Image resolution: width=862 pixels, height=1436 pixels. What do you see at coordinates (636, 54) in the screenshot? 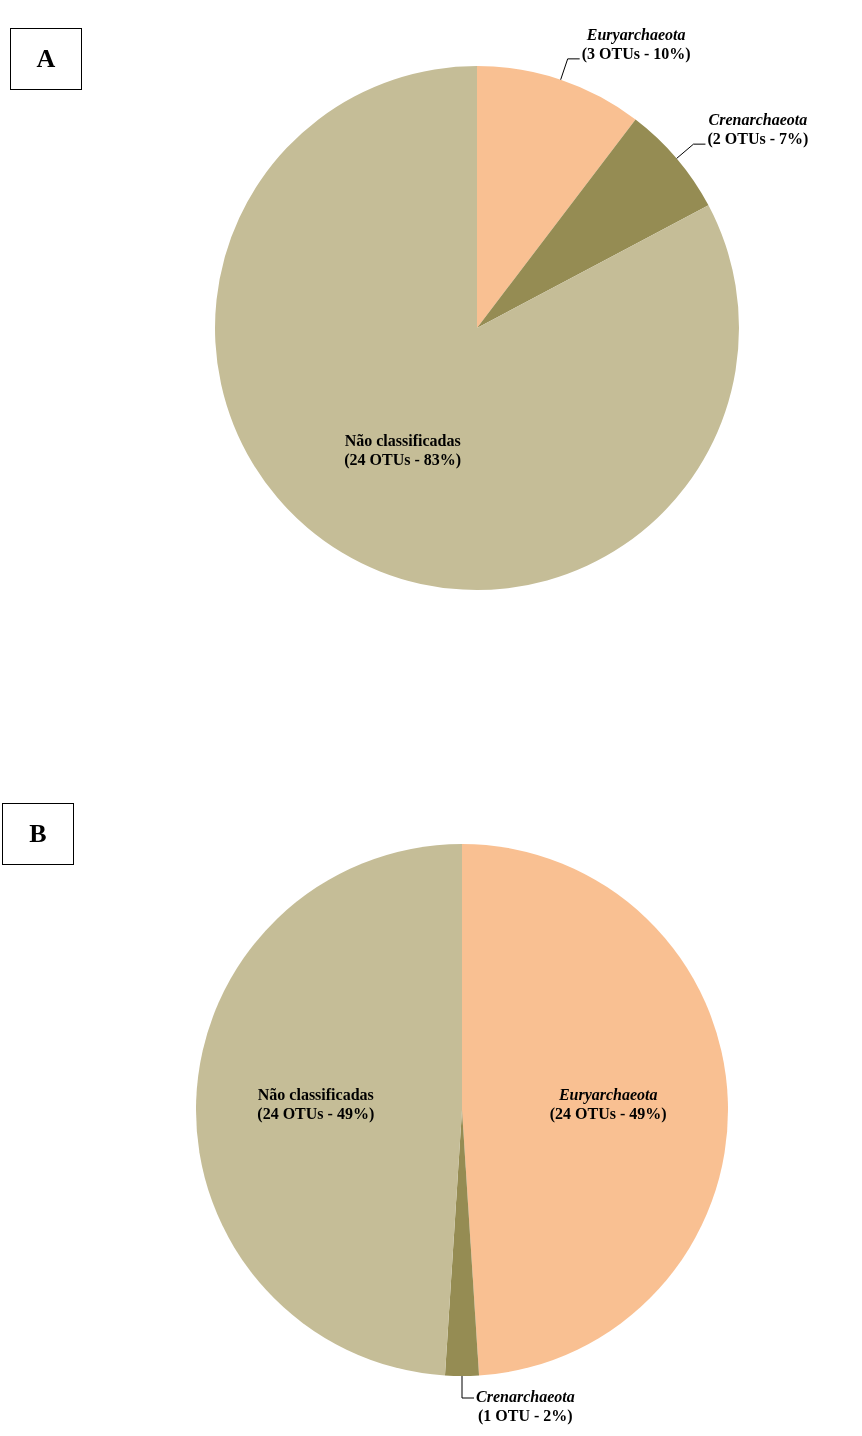
I see `data-label: (3 OTUs - 10%)` at bounding box center [636, 54].